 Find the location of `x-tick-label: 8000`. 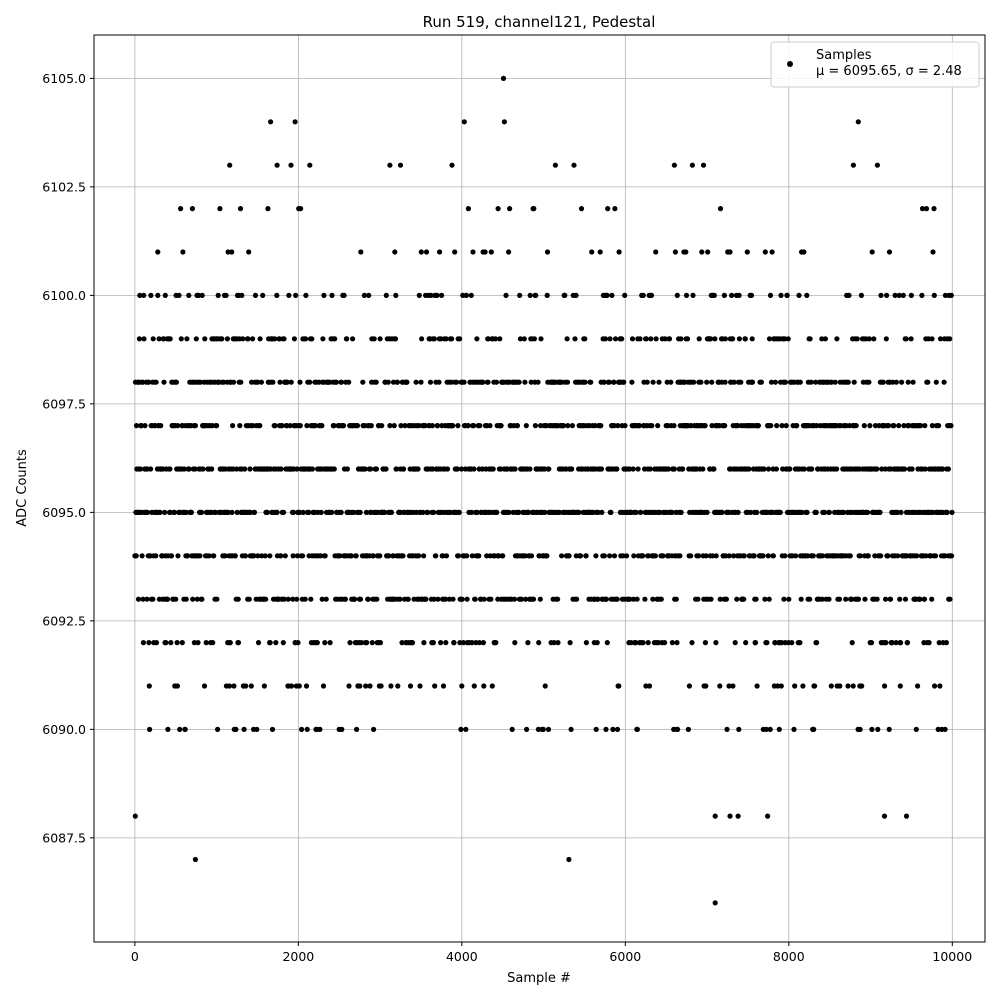

x-tick-label: 8000 is located at coordinates (789, 956).